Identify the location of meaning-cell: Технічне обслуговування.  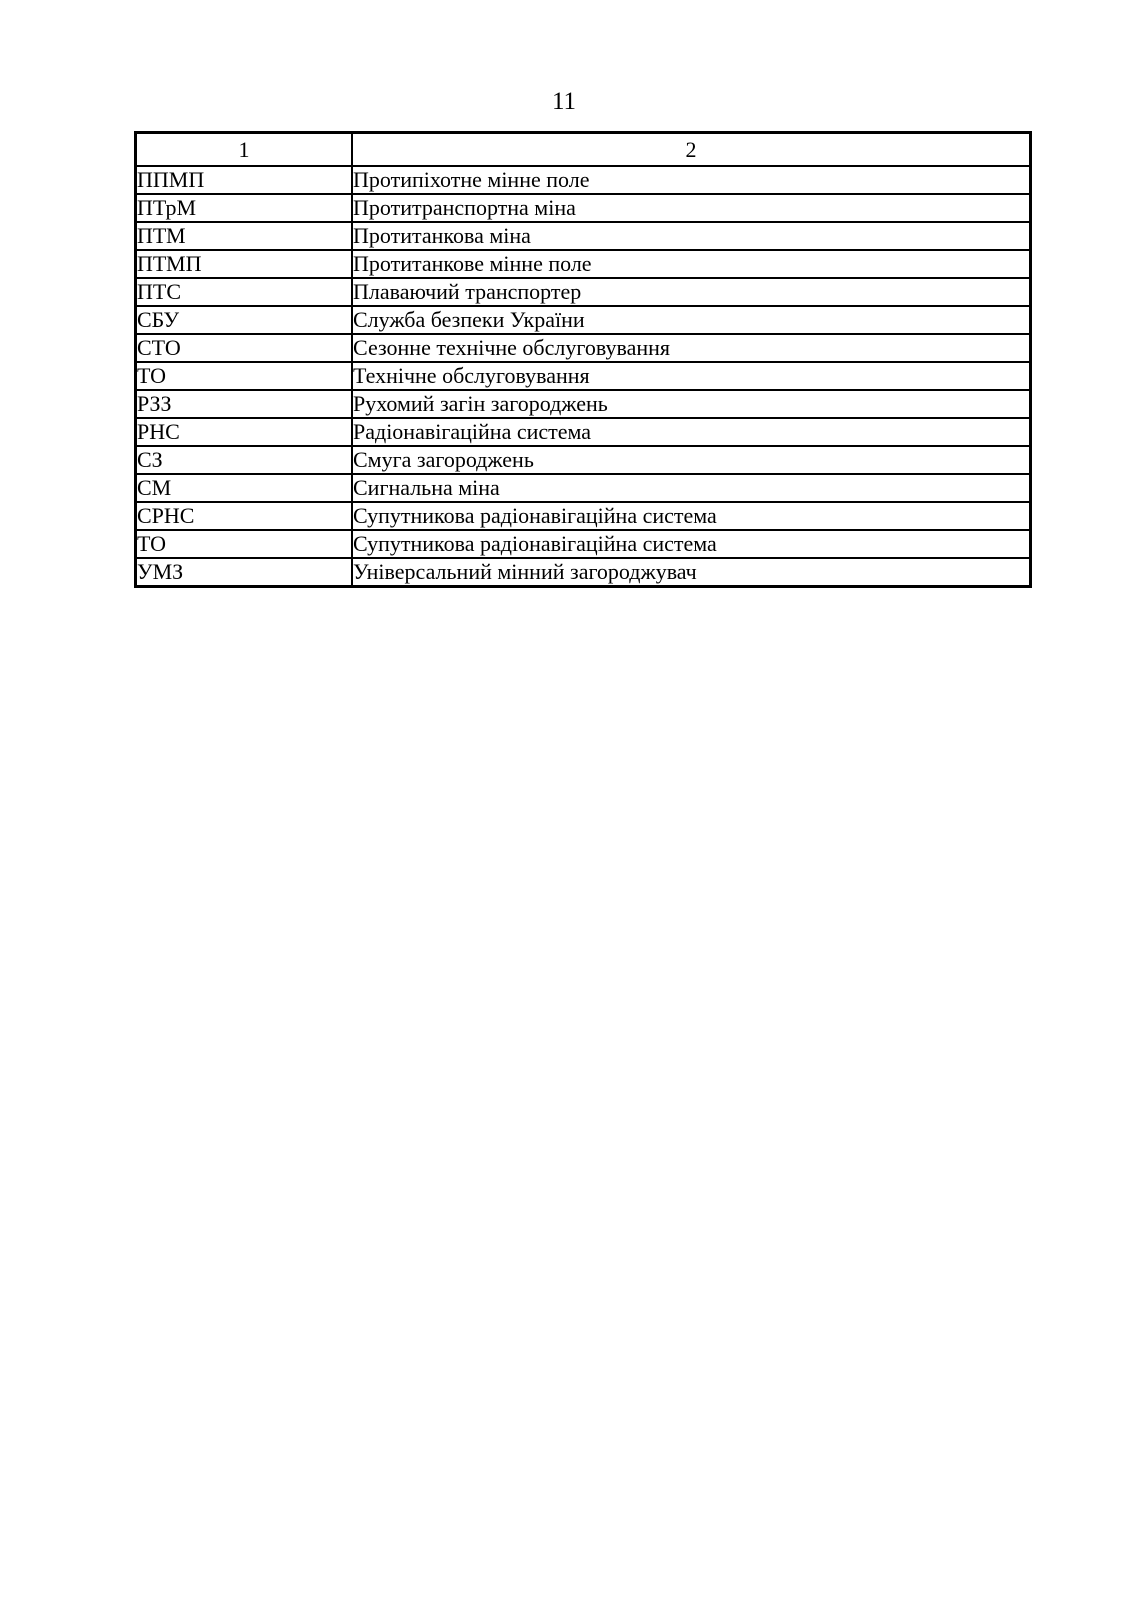
(691, 376).